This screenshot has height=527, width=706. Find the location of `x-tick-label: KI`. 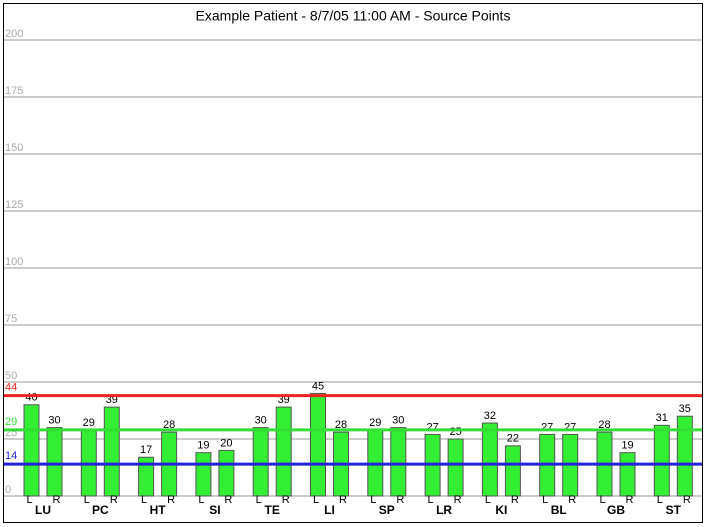

x-tick-label: KI is located at coordinates (501, 510).